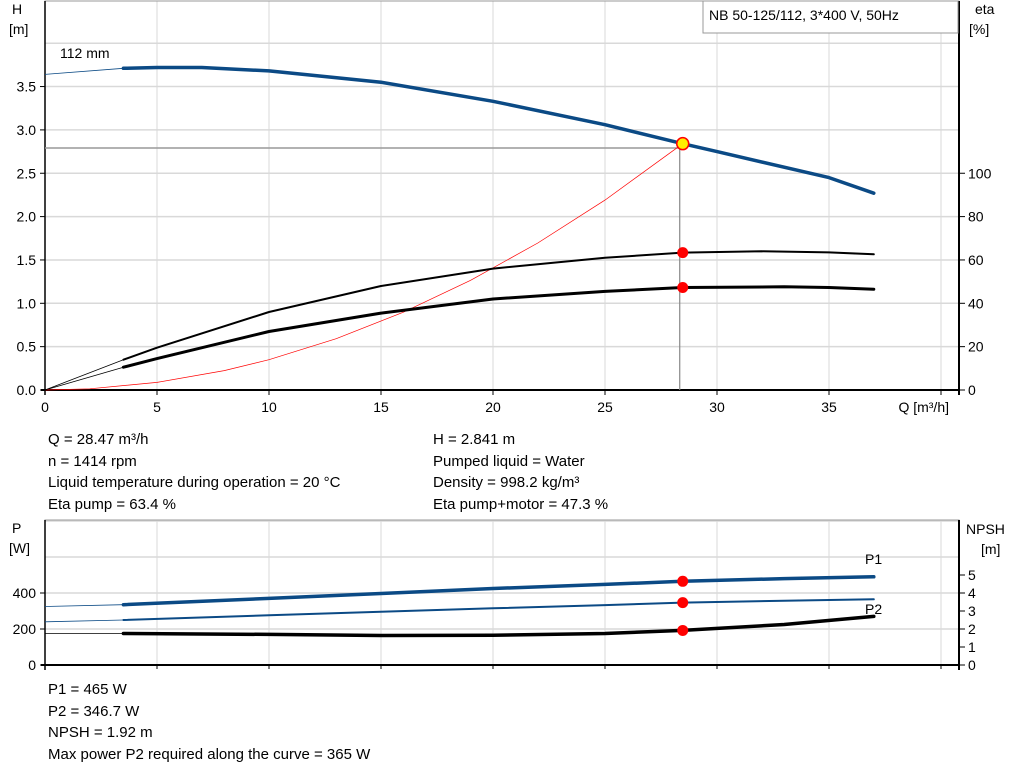  What do you see at coordinates (27, 347) in the screenshot?
I see `y-tick-label-left: 0.5` at bounding box center [27, 347].